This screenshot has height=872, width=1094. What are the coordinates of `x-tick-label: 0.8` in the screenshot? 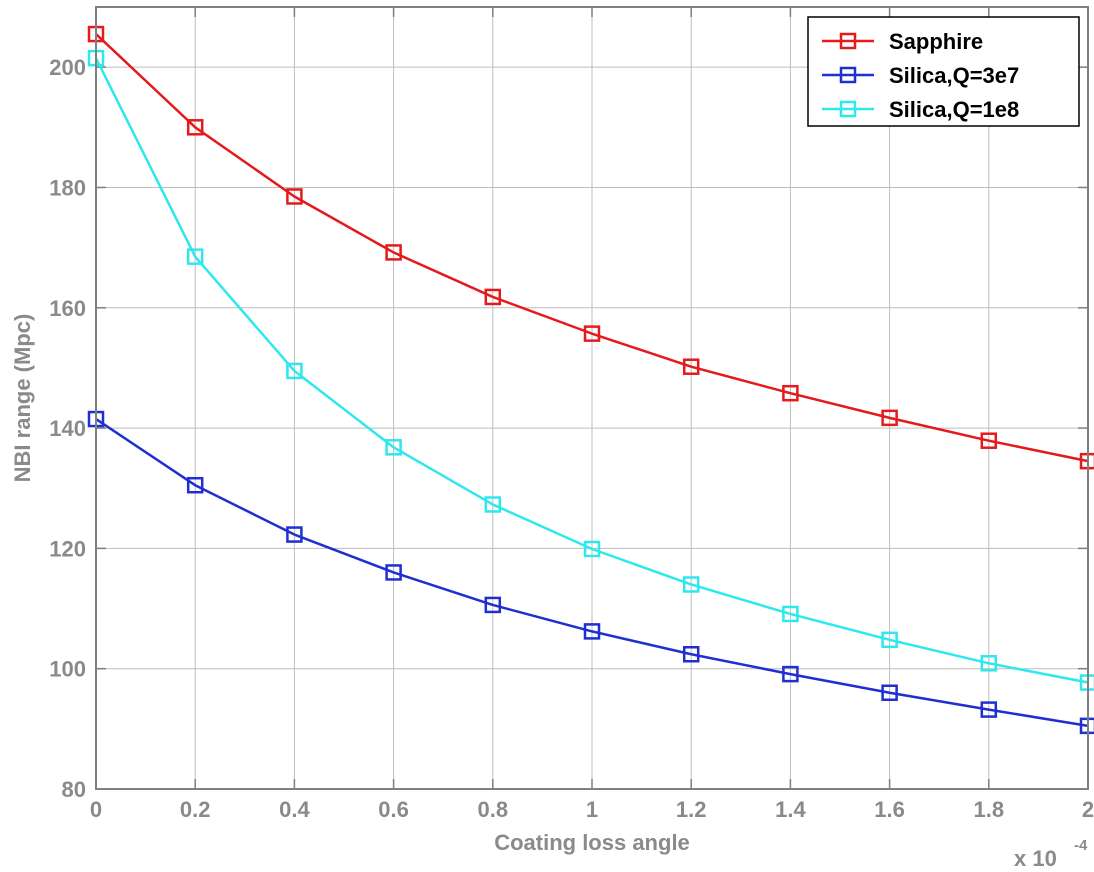 It's located at (493, 809).